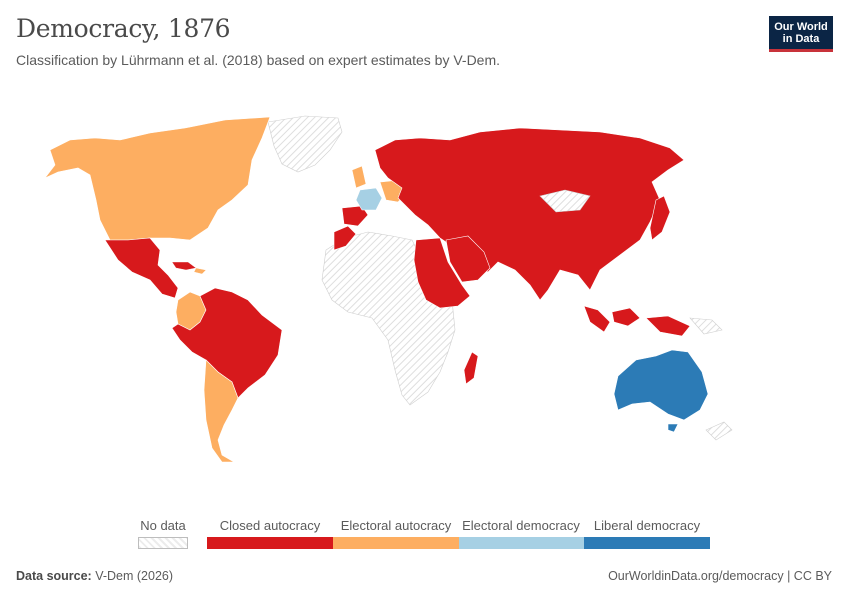 The width and height of the screenshot is (850, 600). What do you see at coordinates (184, 266) in the screenshot?
I see `map-region-caribbean` at bounding box center [184, 266].